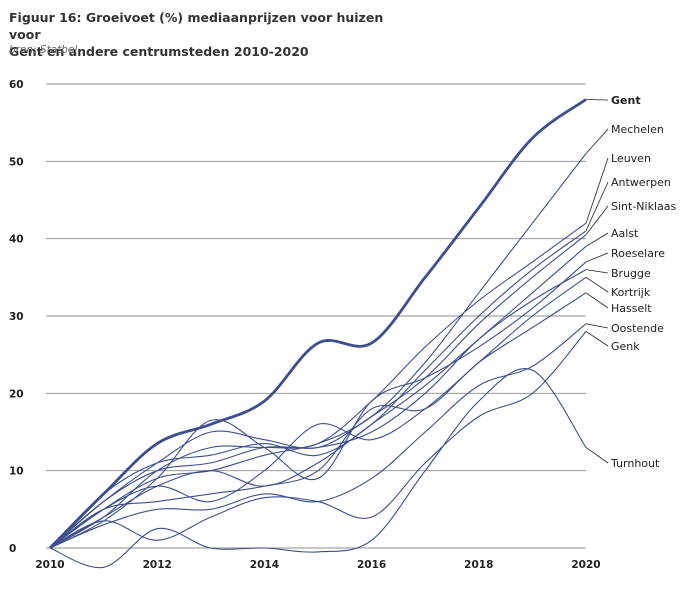 The height and width of the screenshot is (607, 691). I want to click on leader-oostende, so click(597, 326).